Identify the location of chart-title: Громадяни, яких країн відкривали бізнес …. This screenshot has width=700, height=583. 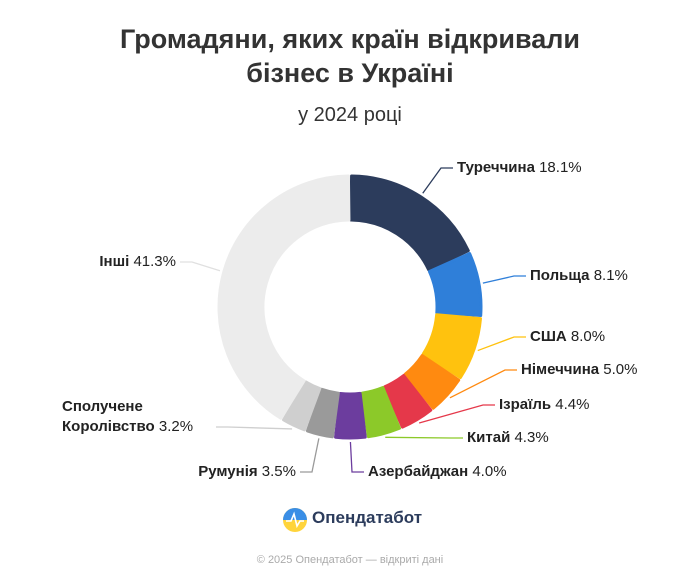
(349, 56).